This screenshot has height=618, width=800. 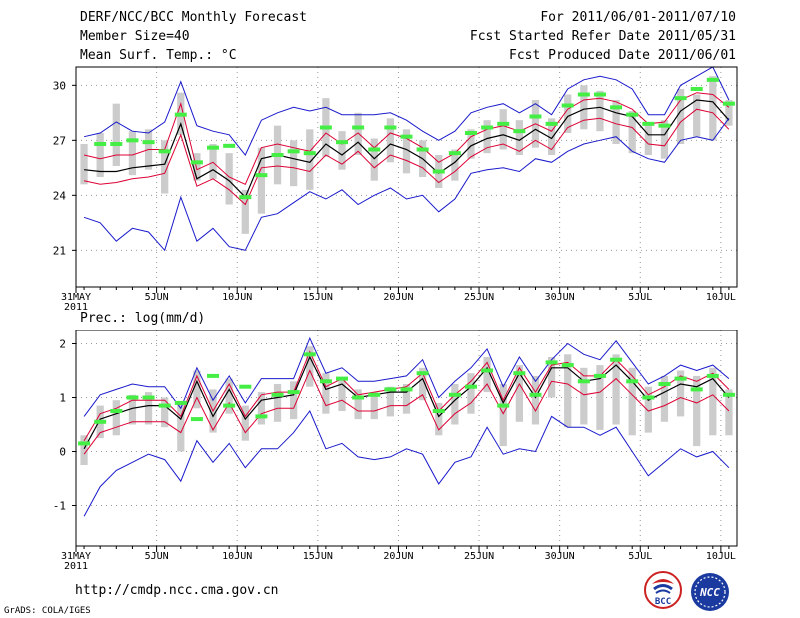 What do you see at coordinates (62, 398) in the screenshot?
I see `y-tick-label: 1` at bounding box center [62, 398].